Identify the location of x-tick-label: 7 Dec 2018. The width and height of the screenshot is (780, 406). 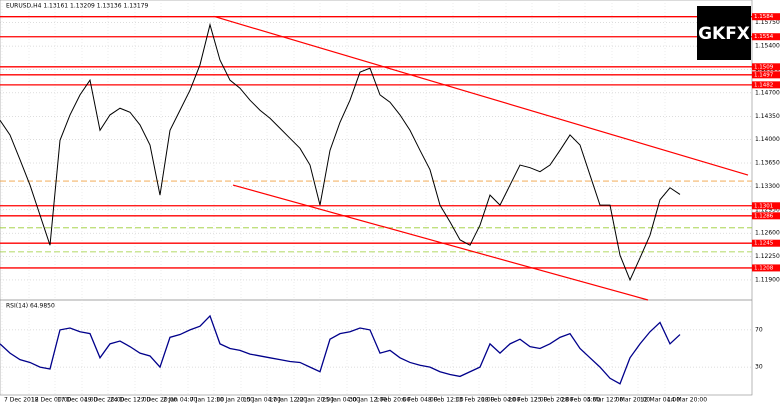
(21, 400).